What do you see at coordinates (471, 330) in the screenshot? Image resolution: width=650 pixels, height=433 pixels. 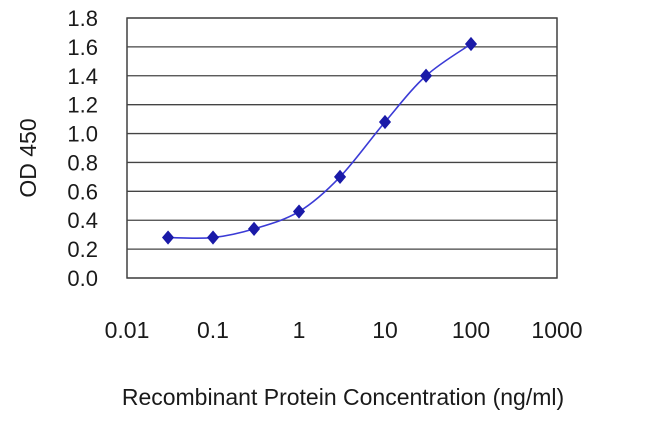 I see `x-tick-label: 100` at bounding box center [471, 330].